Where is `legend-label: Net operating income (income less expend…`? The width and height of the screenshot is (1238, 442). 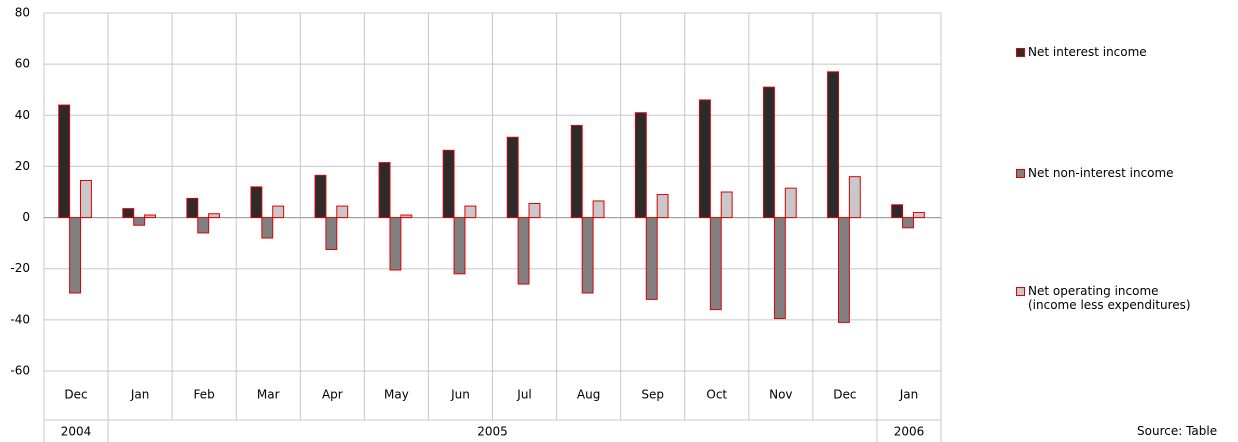
legend-label: Net operating income (income less expend… is located at coordinates (1109, 298).